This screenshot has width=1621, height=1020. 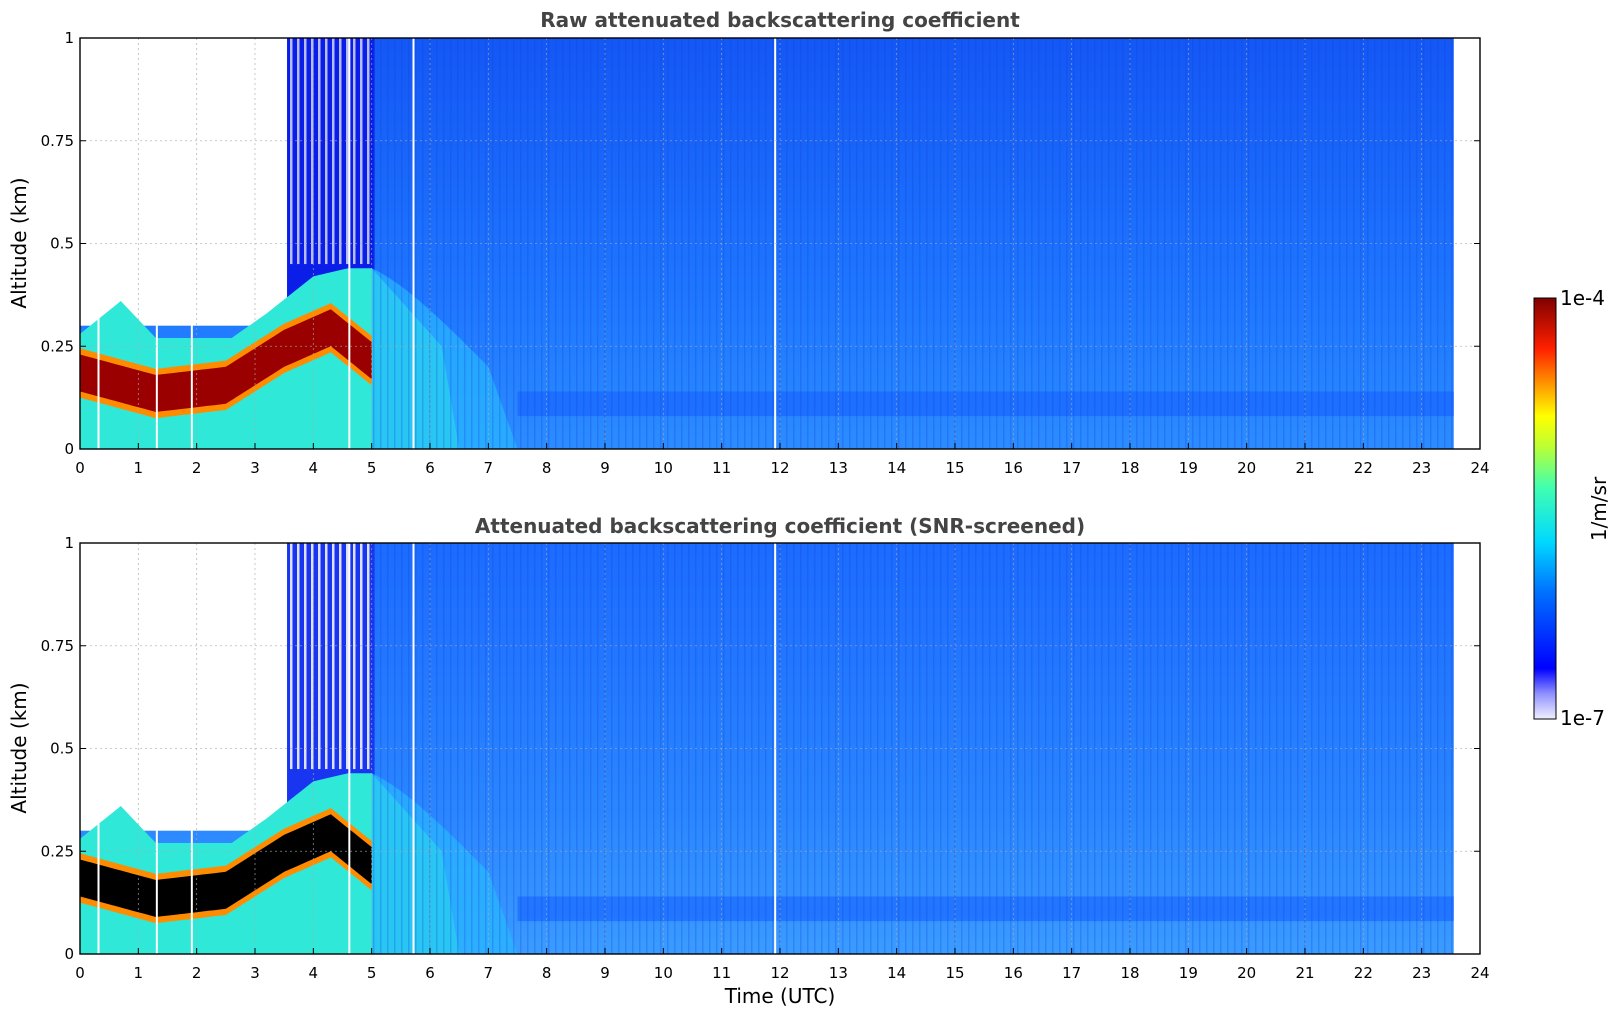 I want to click on x-tick-label: 6, so click(x=430, y=973).